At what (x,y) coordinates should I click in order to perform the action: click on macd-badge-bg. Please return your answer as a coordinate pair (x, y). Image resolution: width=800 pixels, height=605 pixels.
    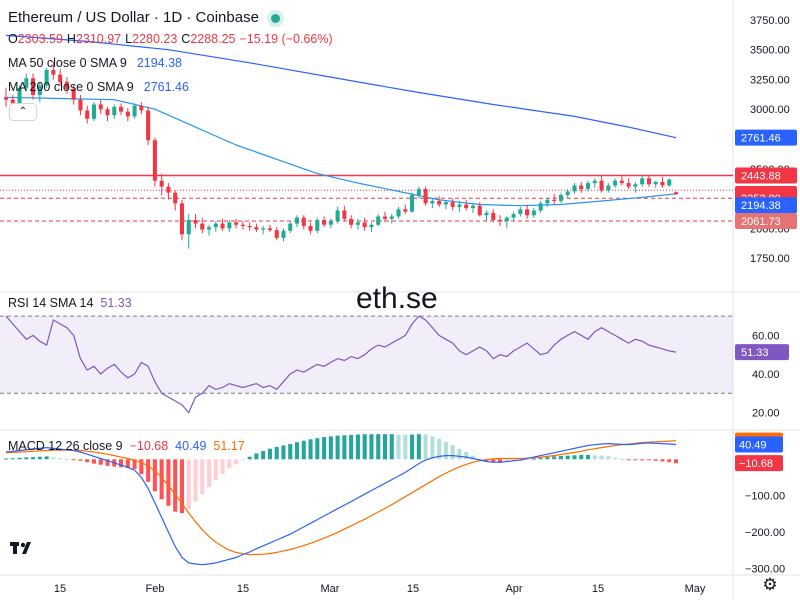
    Looking at the image, I should click on (759, 463).